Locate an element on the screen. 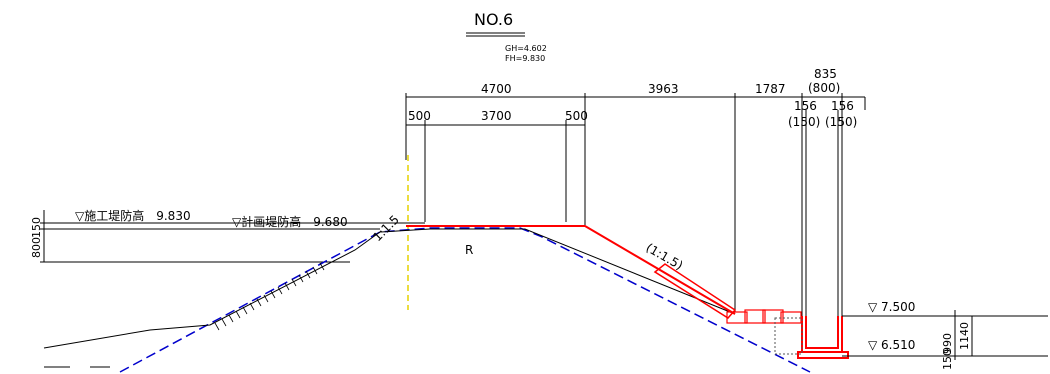 The height and width of the screenshot is (374, 1050). slope-protection-block is located at coordinates (695, 291).